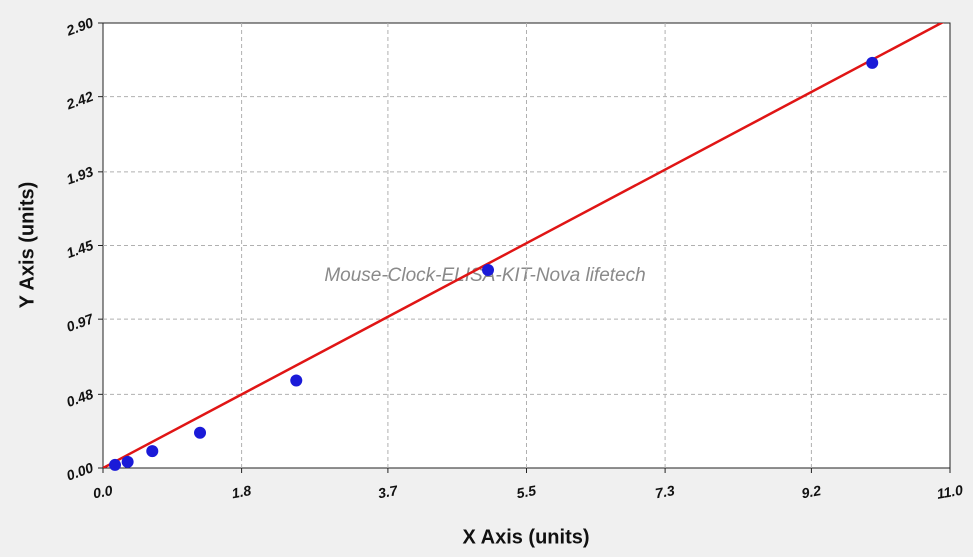 The width and height of the screenshot is (973, 557). I want to click on x-tick-label: 3.7, so click(388, 491).